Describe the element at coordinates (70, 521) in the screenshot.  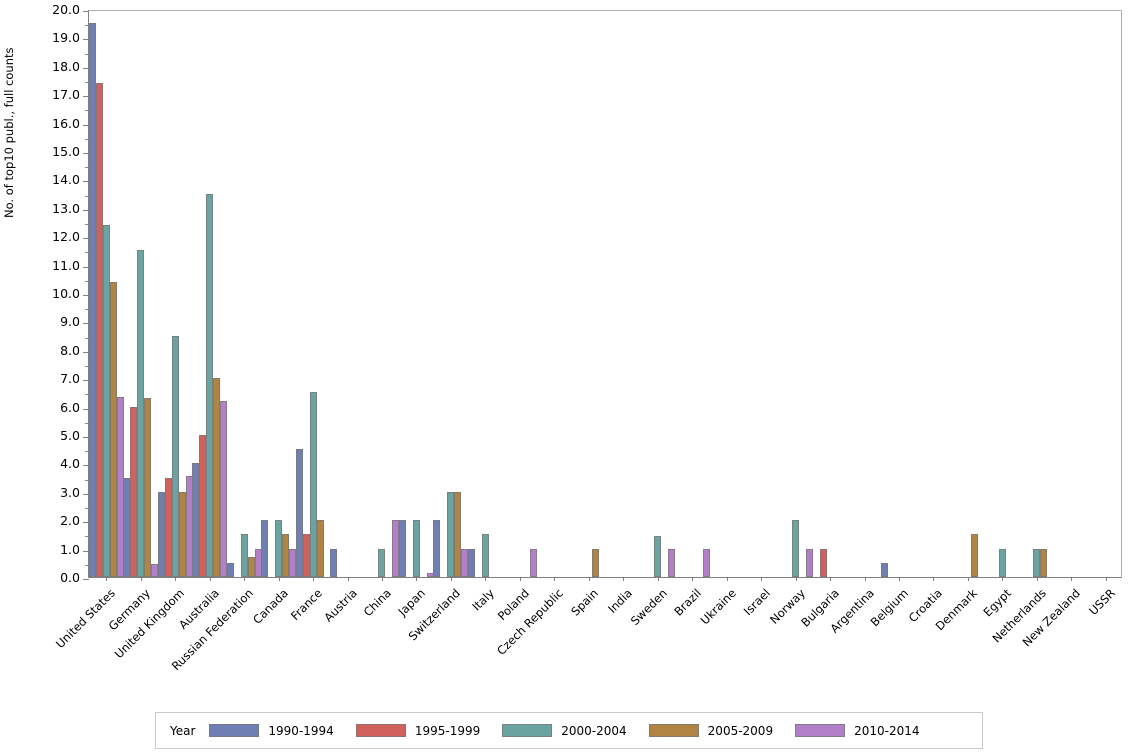
I see `y-tick-label: 2.0` at that location.